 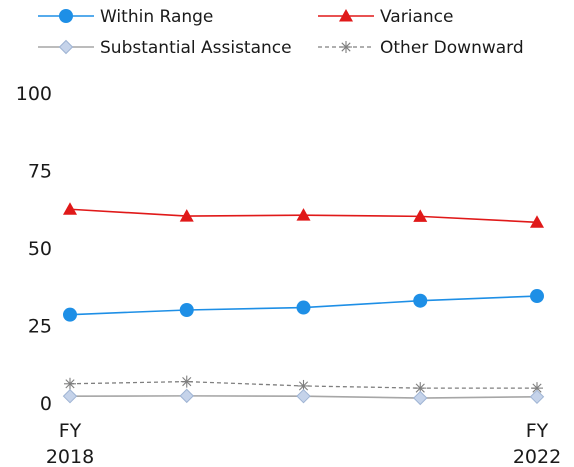 What do you see at coordinates (452, 48) in the screenshot?
I see `legend-label: Other Downward` at bounding box center [452, 48].